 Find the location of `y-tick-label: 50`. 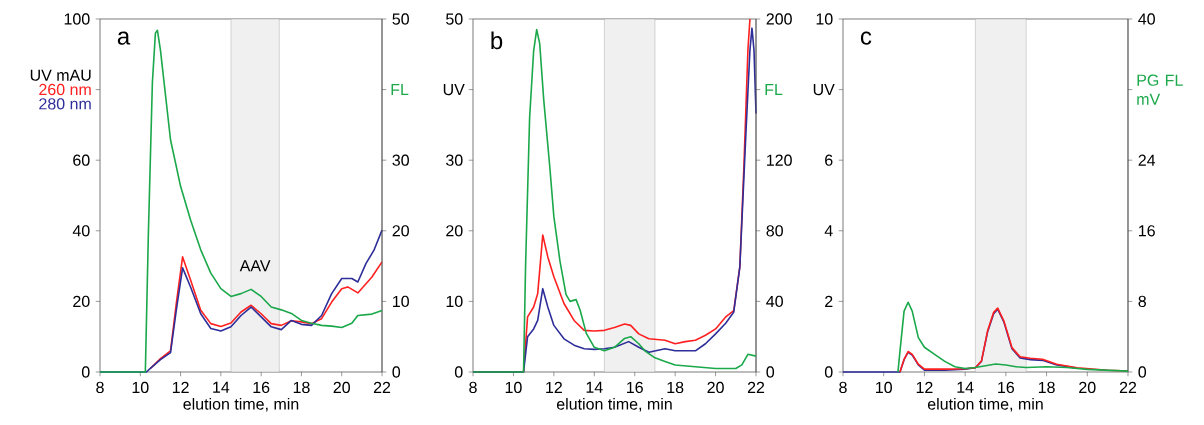

y-tick-label: 50 is located at coordinates (454, 19).